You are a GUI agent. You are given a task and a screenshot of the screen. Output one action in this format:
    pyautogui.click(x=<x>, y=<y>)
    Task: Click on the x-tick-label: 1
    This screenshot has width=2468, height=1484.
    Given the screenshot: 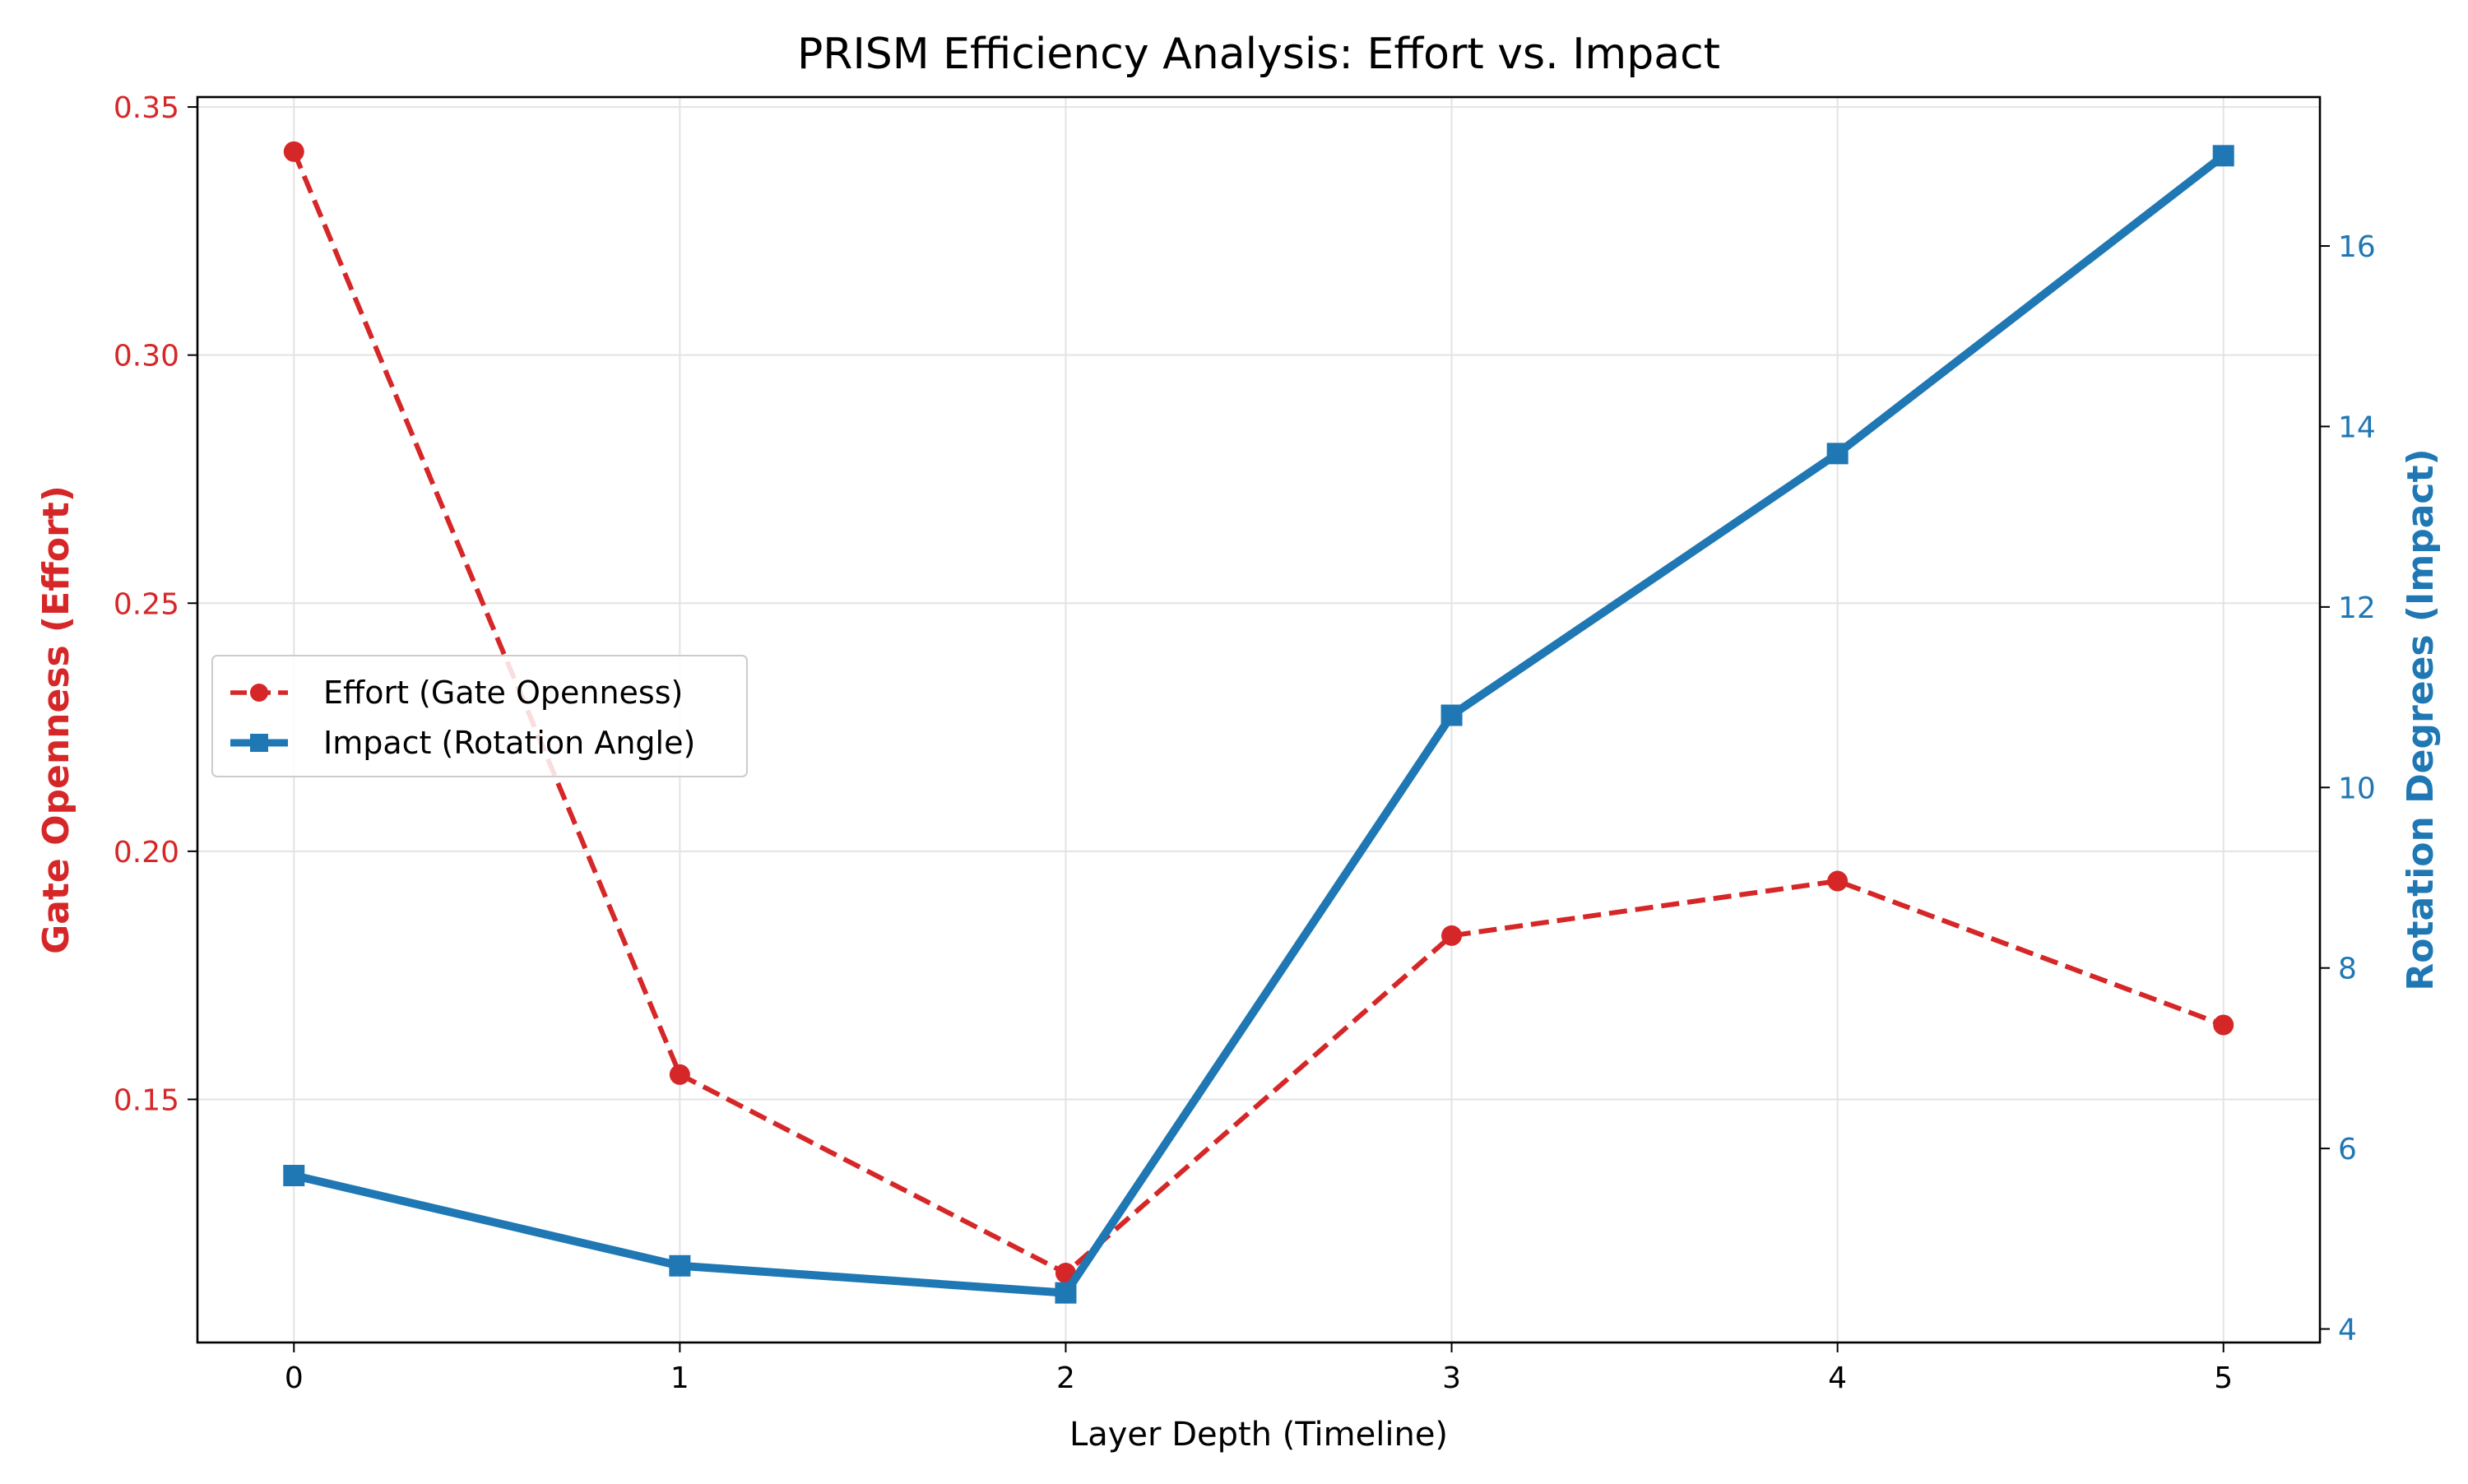 What is the action you would take?
    pyautogui.click(x=679, y=1378)
    